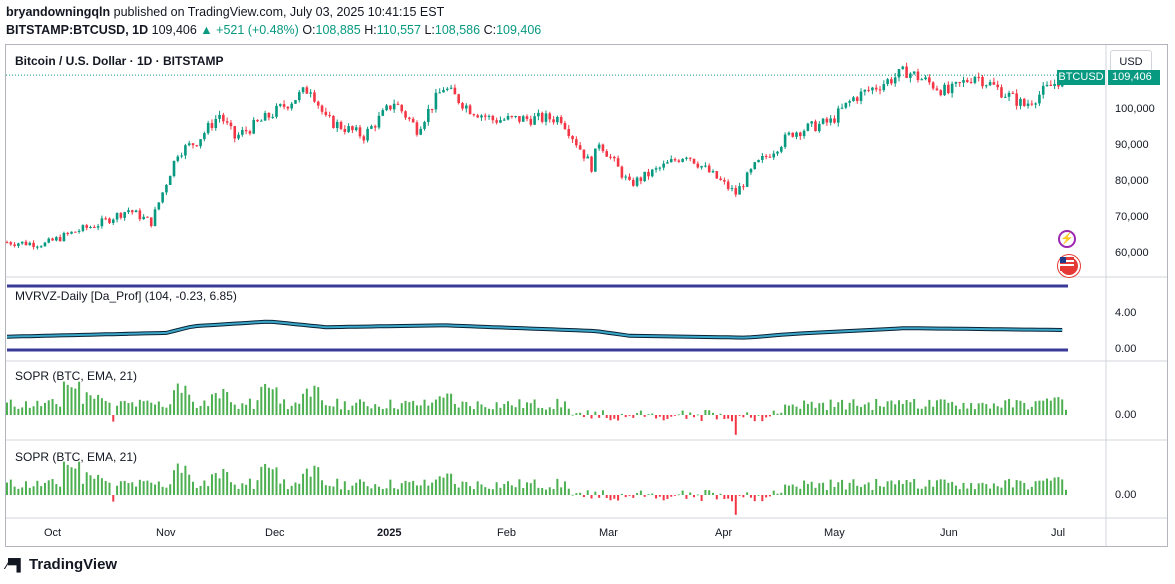  What do you see at coordinates (58, 12) in the screenshot?
I see `author-name: bryandowningqln` at bounding box center [58, 12].